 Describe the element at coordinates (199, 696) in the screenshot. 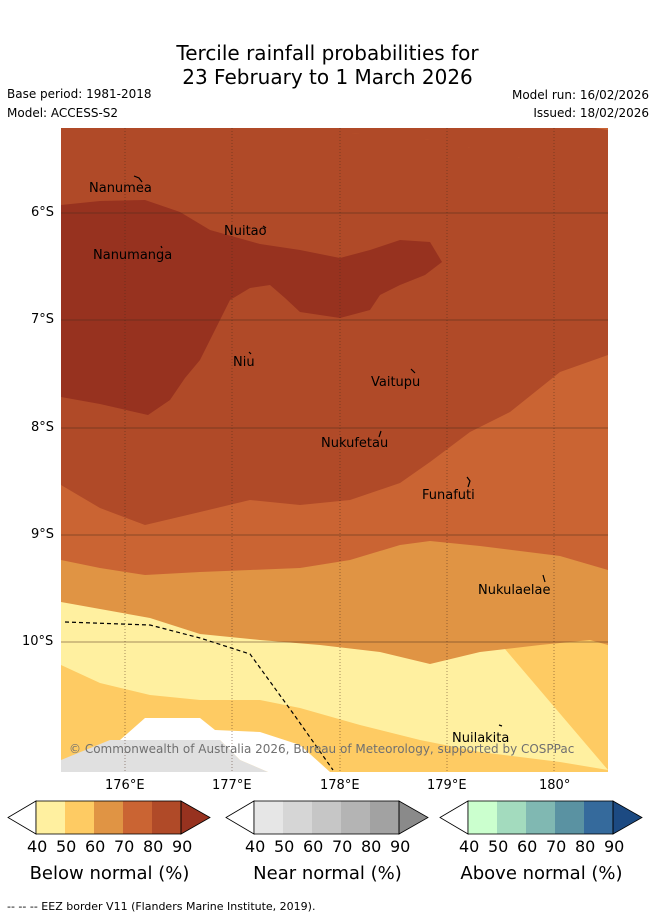

I see `eez-border` at that location.